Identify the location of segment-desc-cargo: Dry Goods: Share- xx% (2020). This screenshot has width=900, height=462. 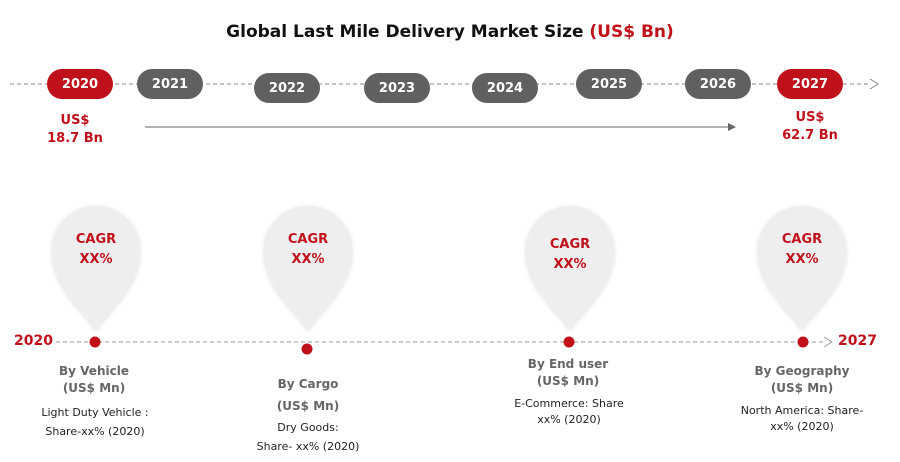
(308, 437).